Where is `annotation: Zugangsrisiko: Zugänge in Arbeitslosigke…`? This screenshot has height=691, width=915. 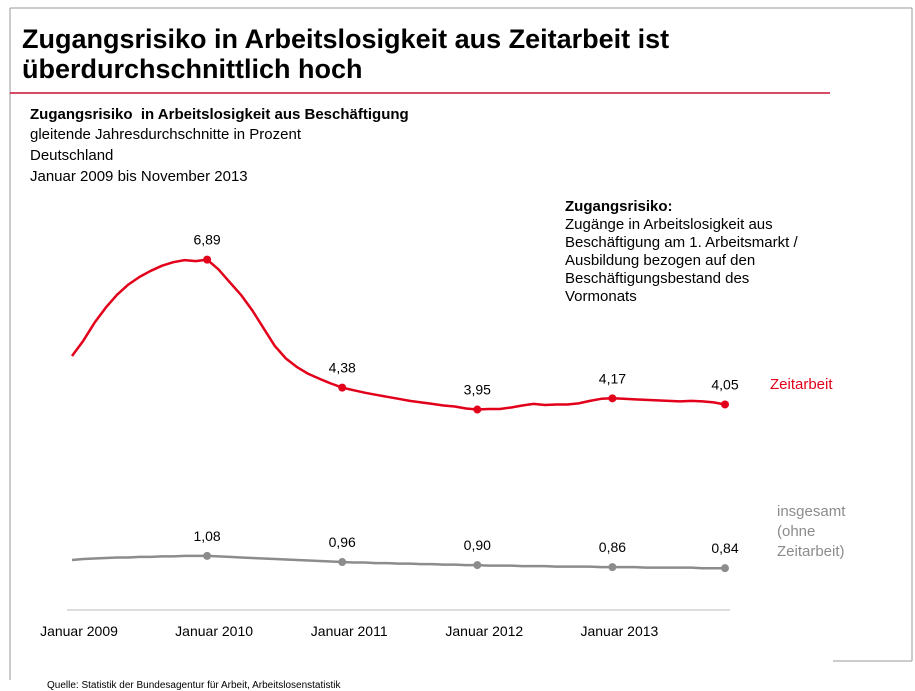 annotation: Zugangsrisiko: Zugänge in Arbeitslosigke… is located at coordinates (692, 252).